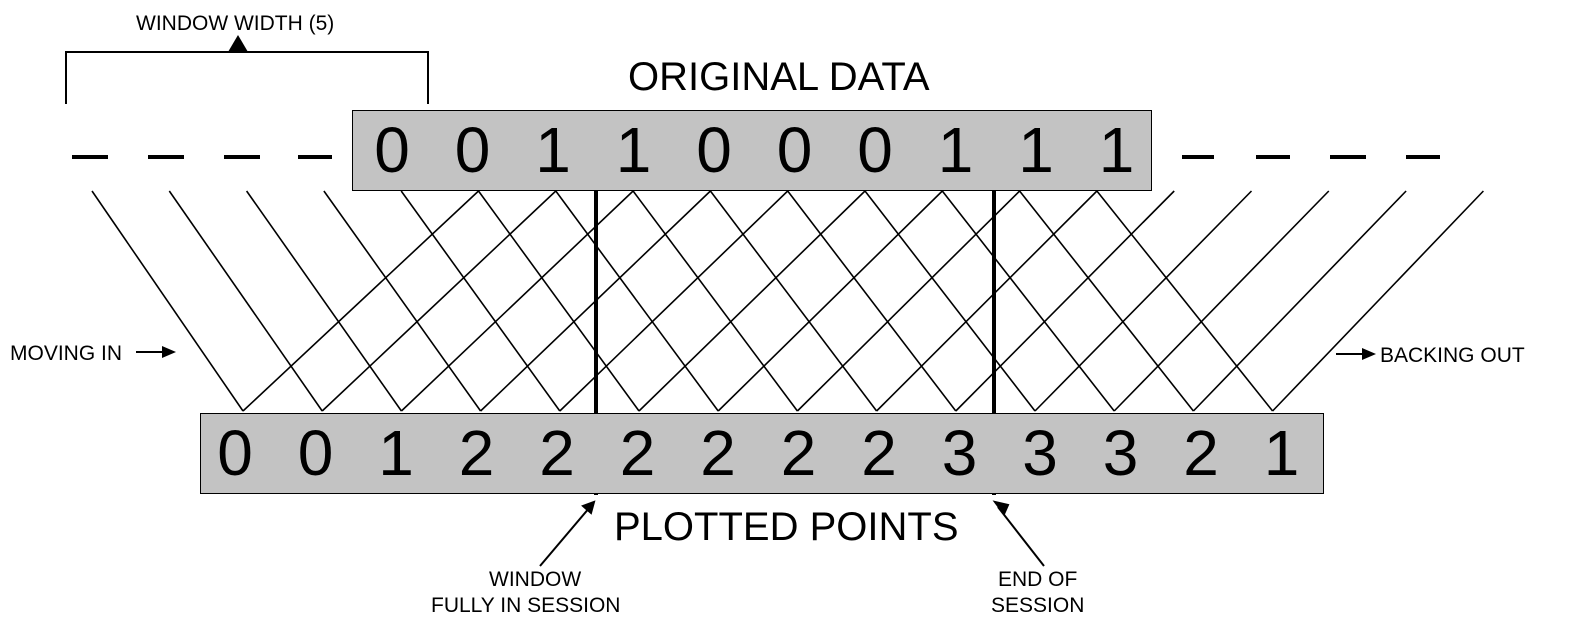  What do you see at coordinates (66, 353) in the screenshot?
I see `moving-in-label: MOVING IN` at bounding box center [66, 353].